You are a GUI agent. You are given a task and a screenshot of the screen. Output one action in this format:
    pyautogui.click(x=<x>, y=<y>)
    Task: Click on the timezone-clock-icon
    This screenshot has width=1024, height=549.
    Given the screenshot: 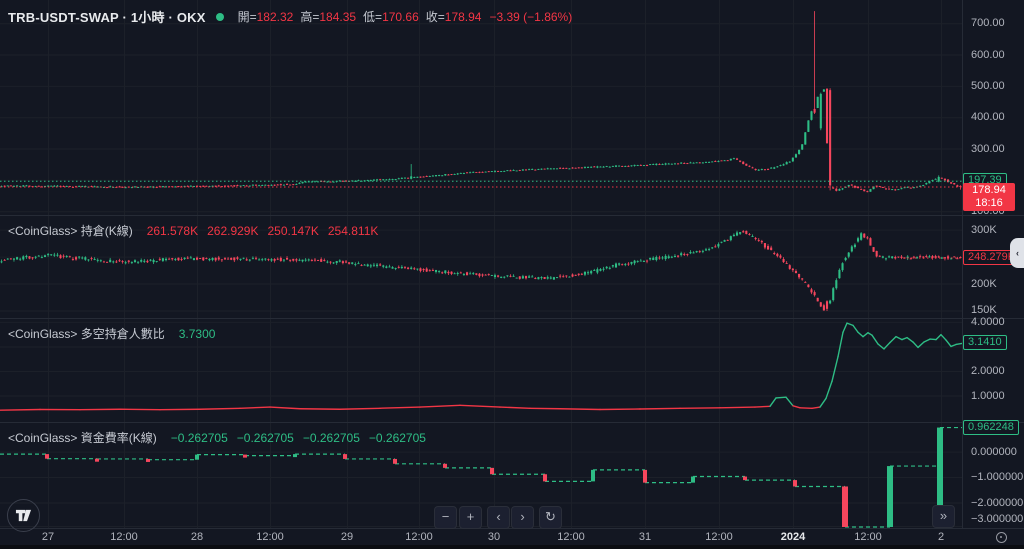 What is the action you would take?
    pyautogui.click(x=1001, y=537)
    